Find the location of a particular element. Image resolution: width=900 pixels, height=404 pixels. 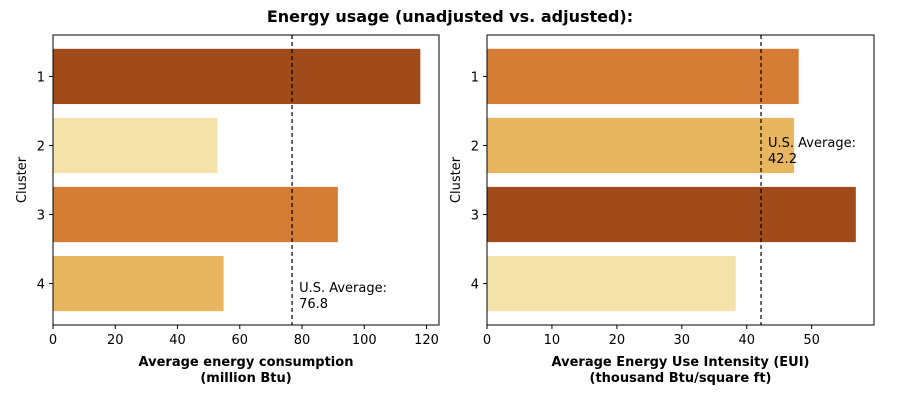

reference-annotation-line: 42.2 is located at coordinates (782, 159).